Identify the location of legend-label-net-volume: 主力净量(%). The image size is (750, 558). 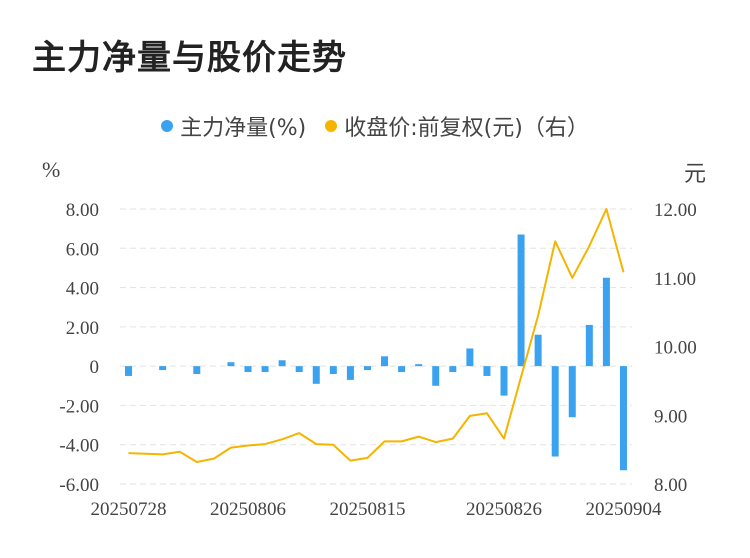
(243, 128).